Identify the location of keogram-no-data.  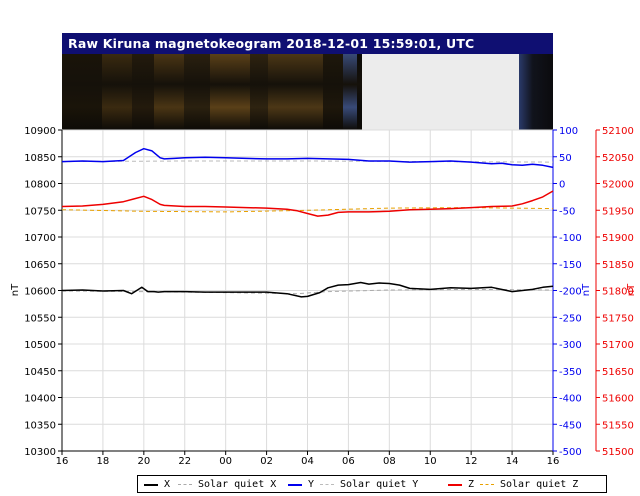
(440, 92).